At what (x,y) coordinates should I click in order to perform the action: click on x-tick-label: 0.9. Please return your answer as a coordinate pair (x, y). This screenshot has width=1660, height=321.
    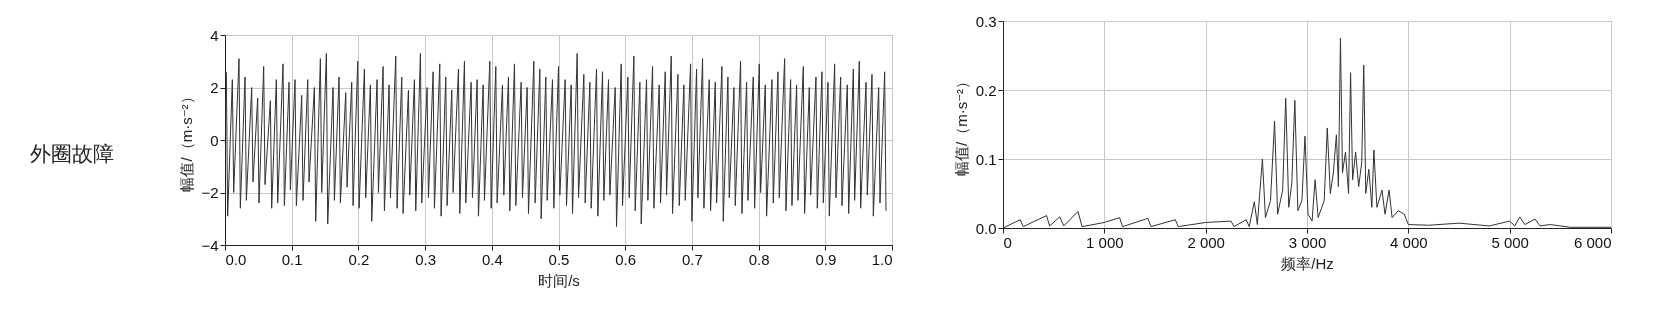
    Looking at the image, I should click on (826, 259).